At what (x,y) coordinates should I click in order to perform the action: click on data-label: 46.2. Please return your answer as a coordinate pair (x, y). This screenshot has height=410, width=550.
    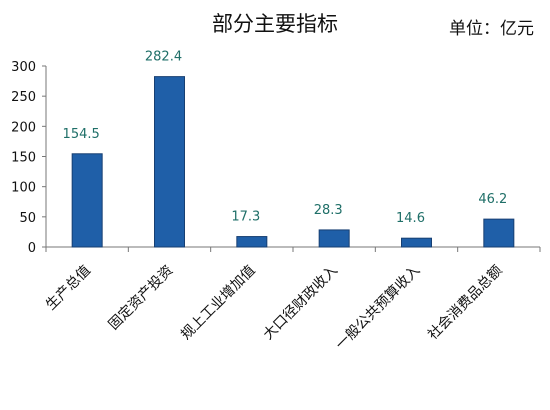
    Looking at the image, I should click on (492, 199).